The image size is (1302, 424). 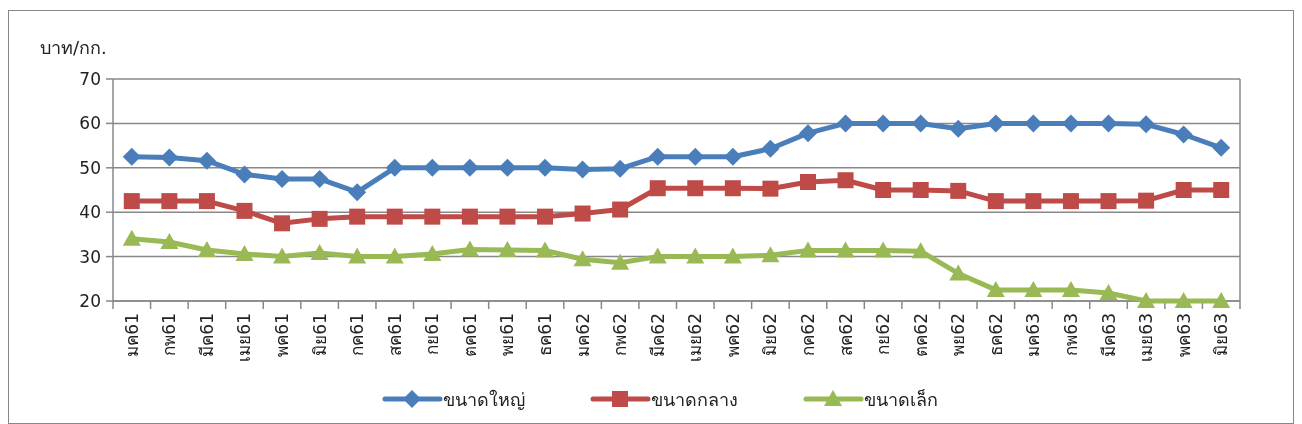 I want to click on x-tick-label: กค61, so click(x=357, y=334).